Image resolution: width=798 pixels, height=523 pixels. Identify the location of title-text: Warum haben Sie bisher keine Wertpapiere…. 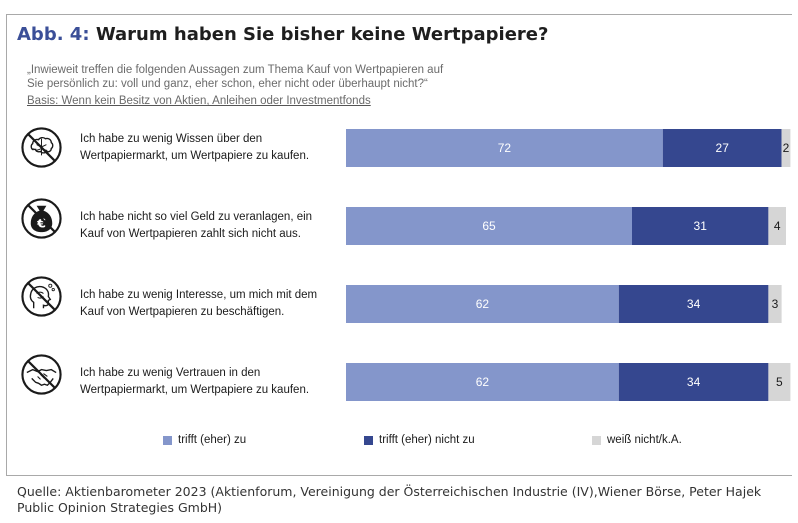
(322, 34).